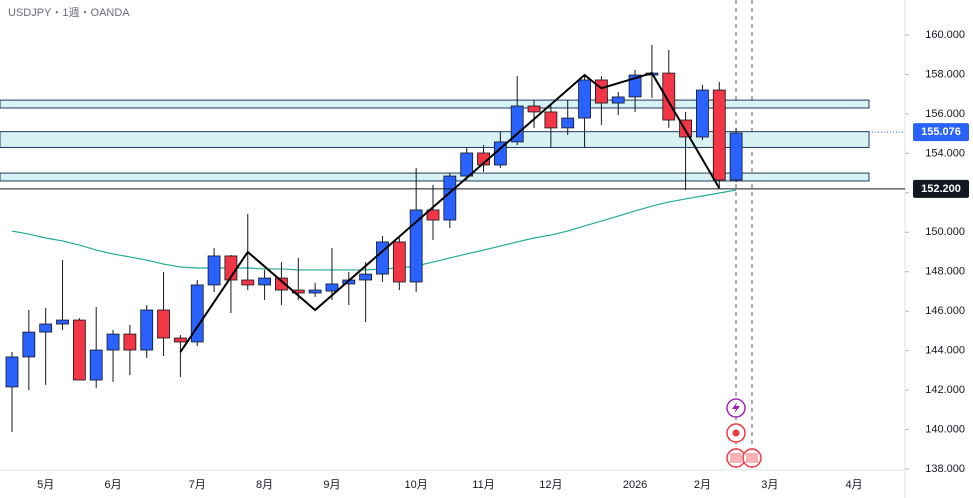  I want to click on x-tick-label: 2月, so click(702, 485).